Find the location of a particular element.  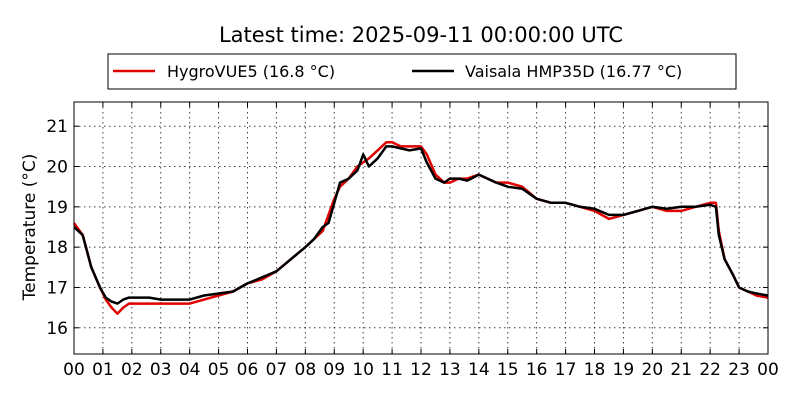

x-tick-label: 10 is located at coordinates (363, 370).